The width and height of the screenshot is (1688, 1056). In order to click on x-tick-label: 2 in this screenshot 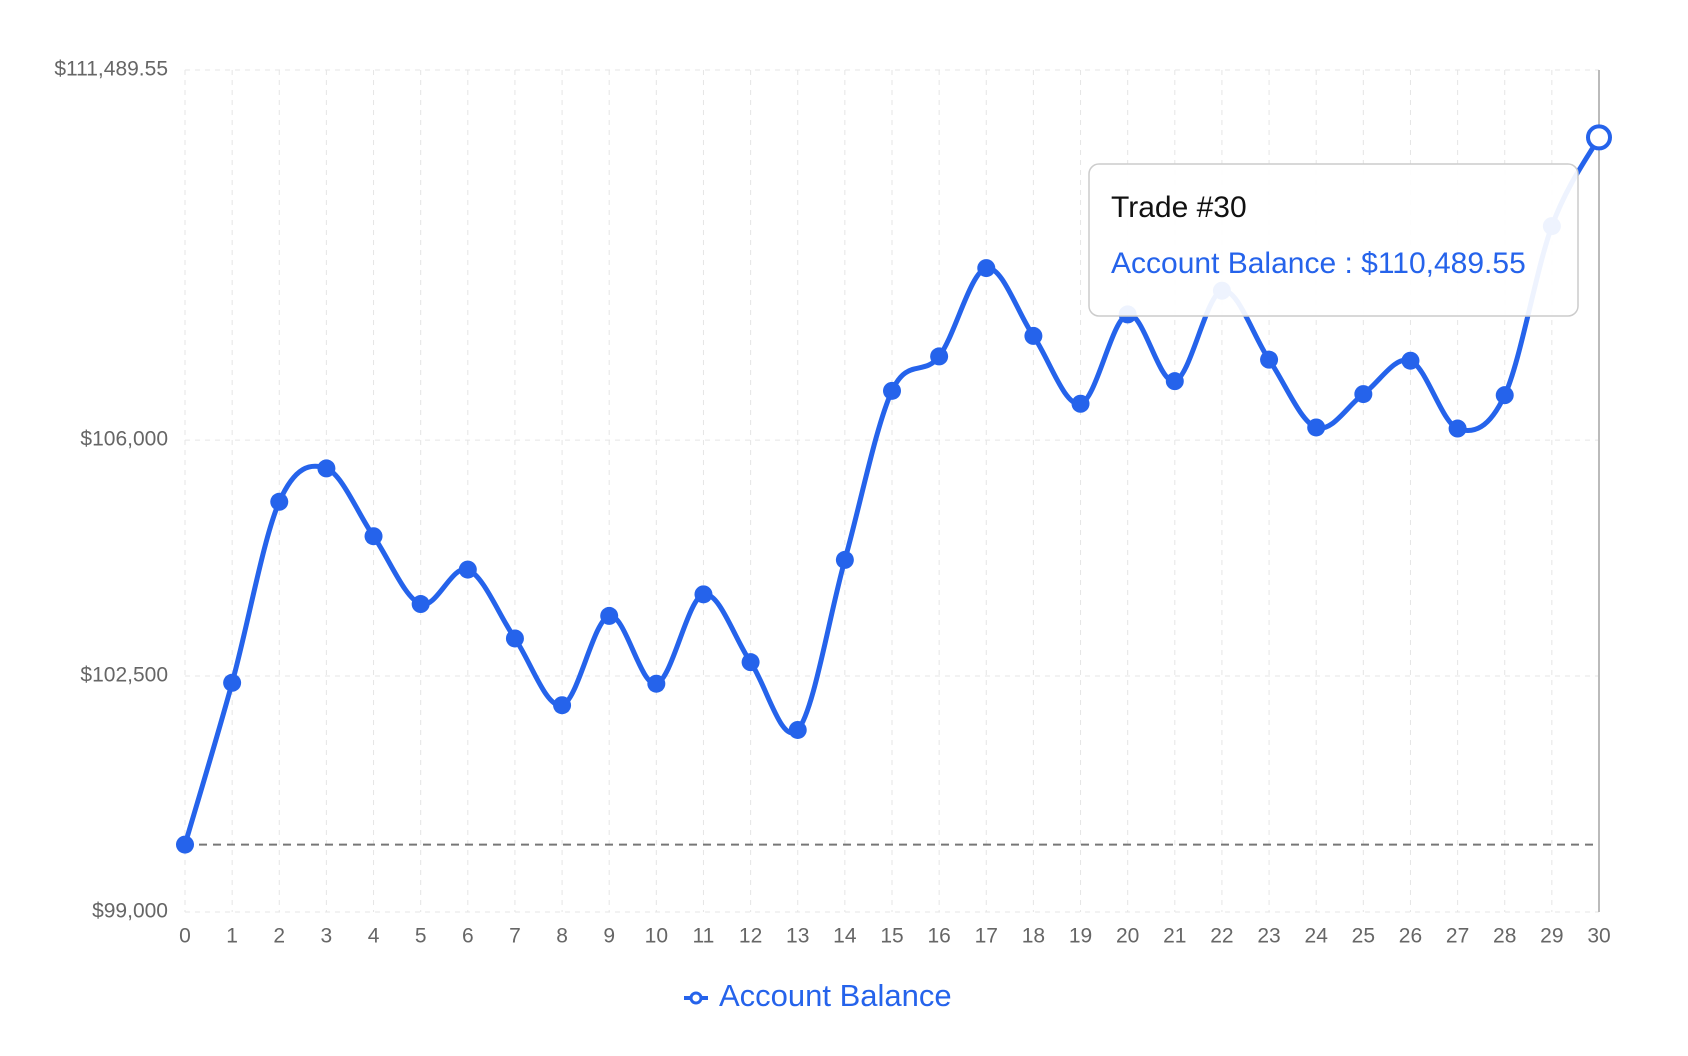, I will do `click(279, 936)`.